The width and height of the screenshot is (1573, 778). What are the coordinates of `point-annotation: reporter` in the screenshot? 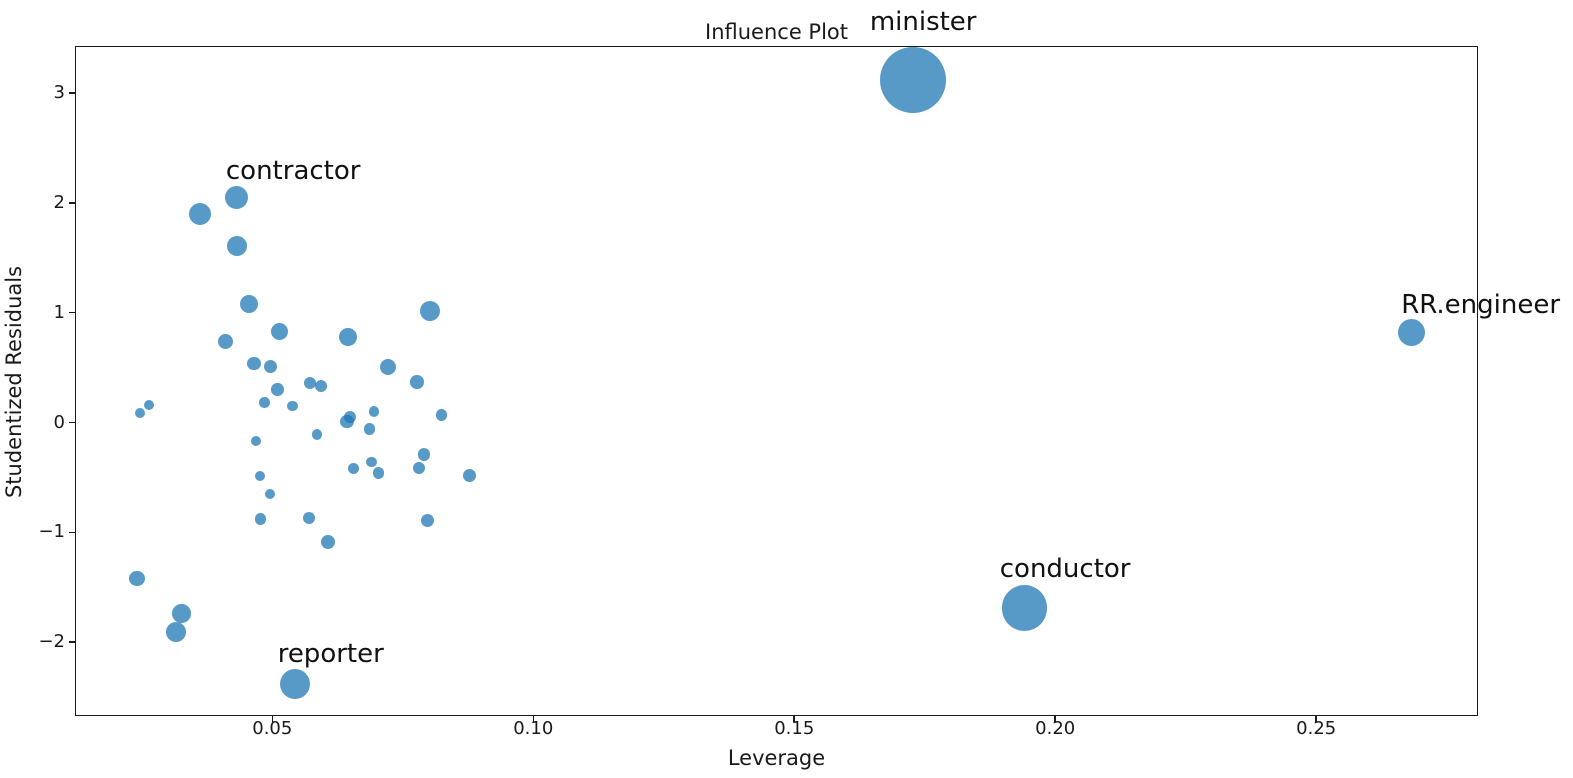 It's located at (330, 654).